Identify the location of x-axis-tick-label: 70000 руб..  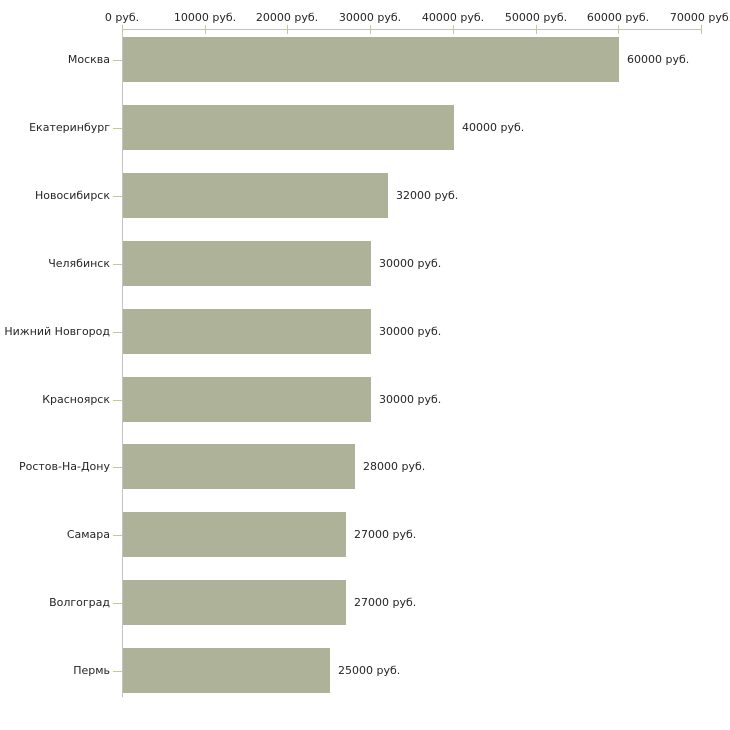
(699, 17).